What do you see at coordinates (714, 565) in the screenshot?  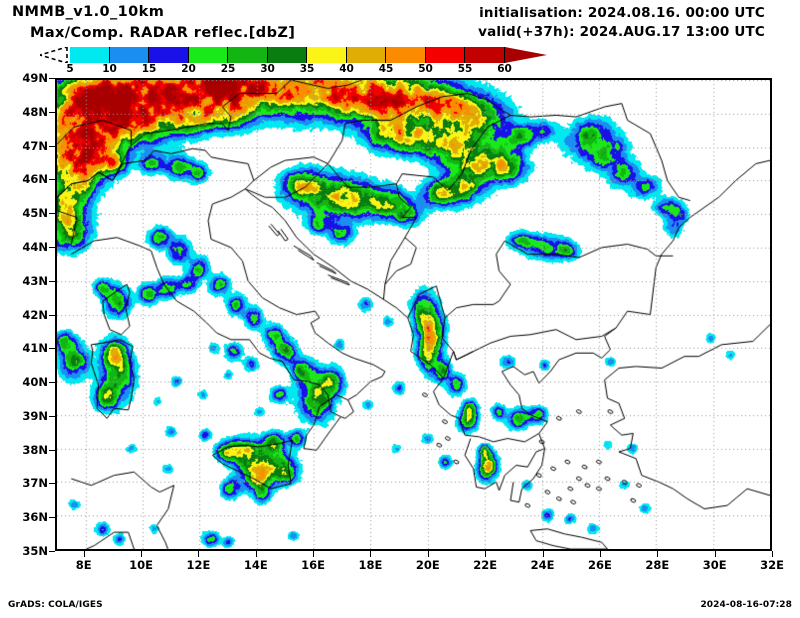 I see `x-axis-tick-30E: 30E` at bounding box center [714, 565].